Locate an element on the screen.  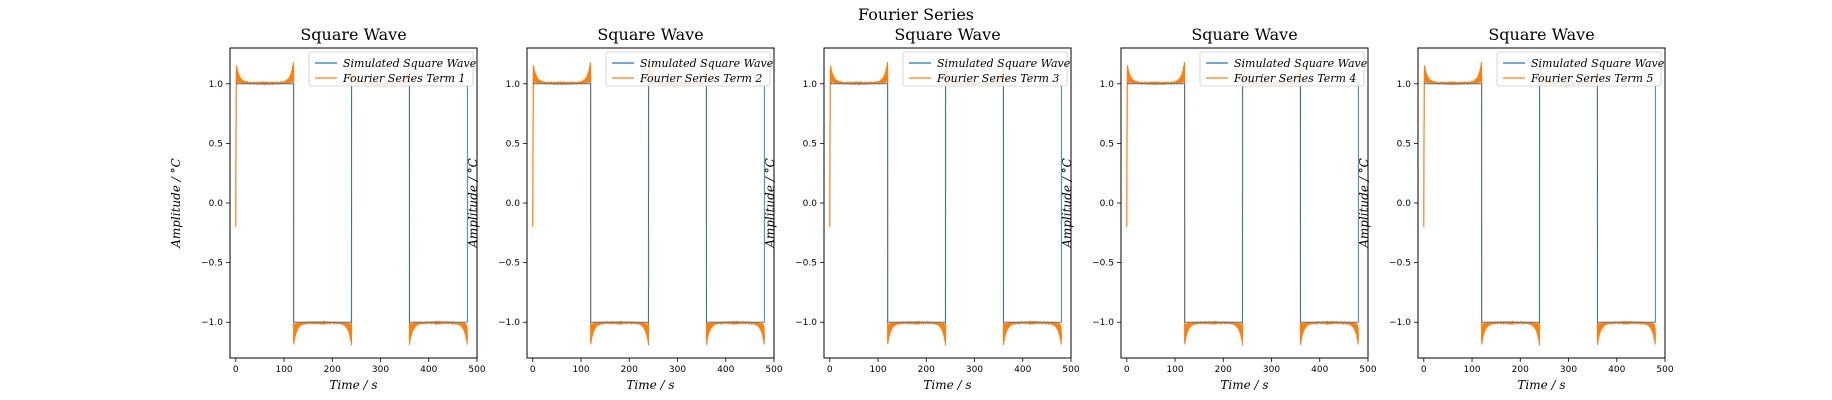
legend-entry: Fourier Series Term 5 is located at coordinates (1591, 78).